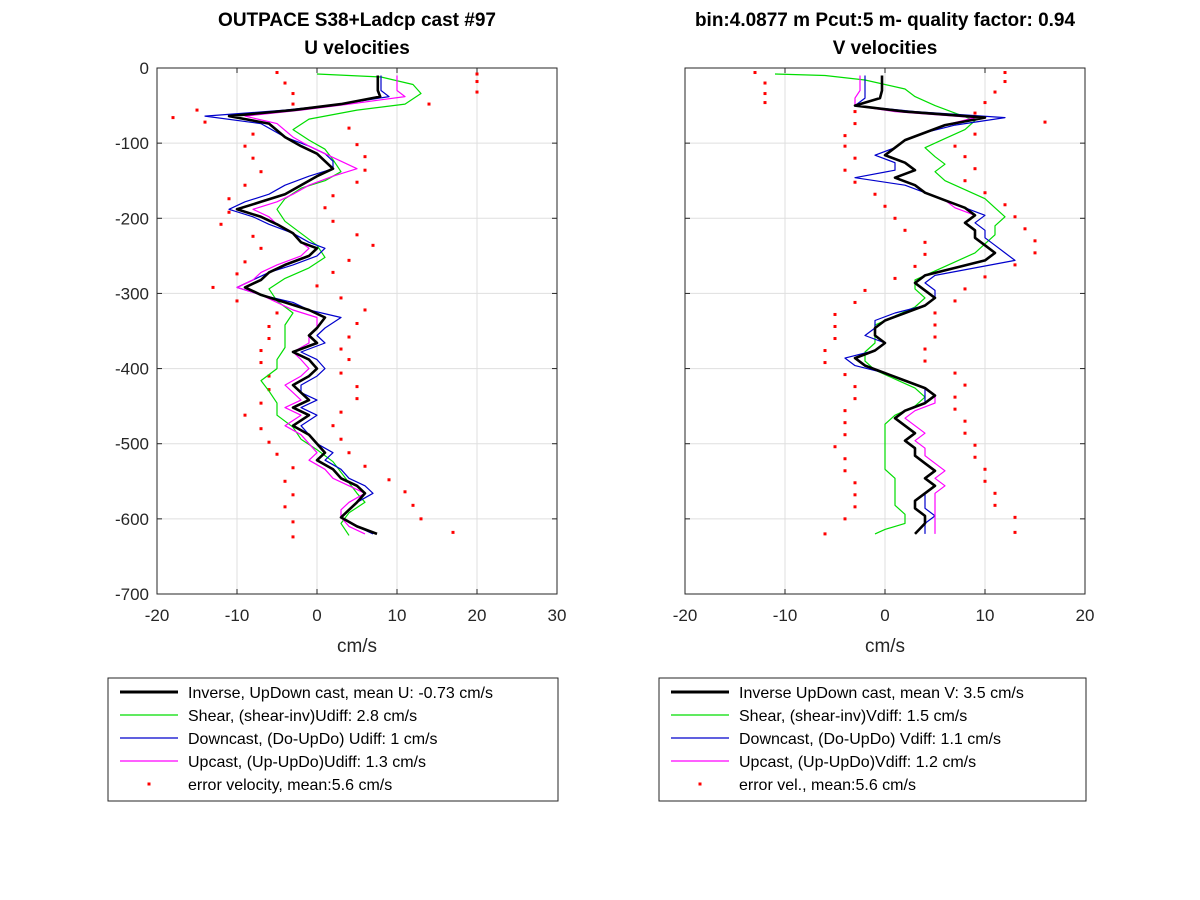 The image size is (1200, 900). What do you see at coordinates (132, 143) in the screenshot?
I see `y-tick-label: -100` at bounding box center [132, 143].